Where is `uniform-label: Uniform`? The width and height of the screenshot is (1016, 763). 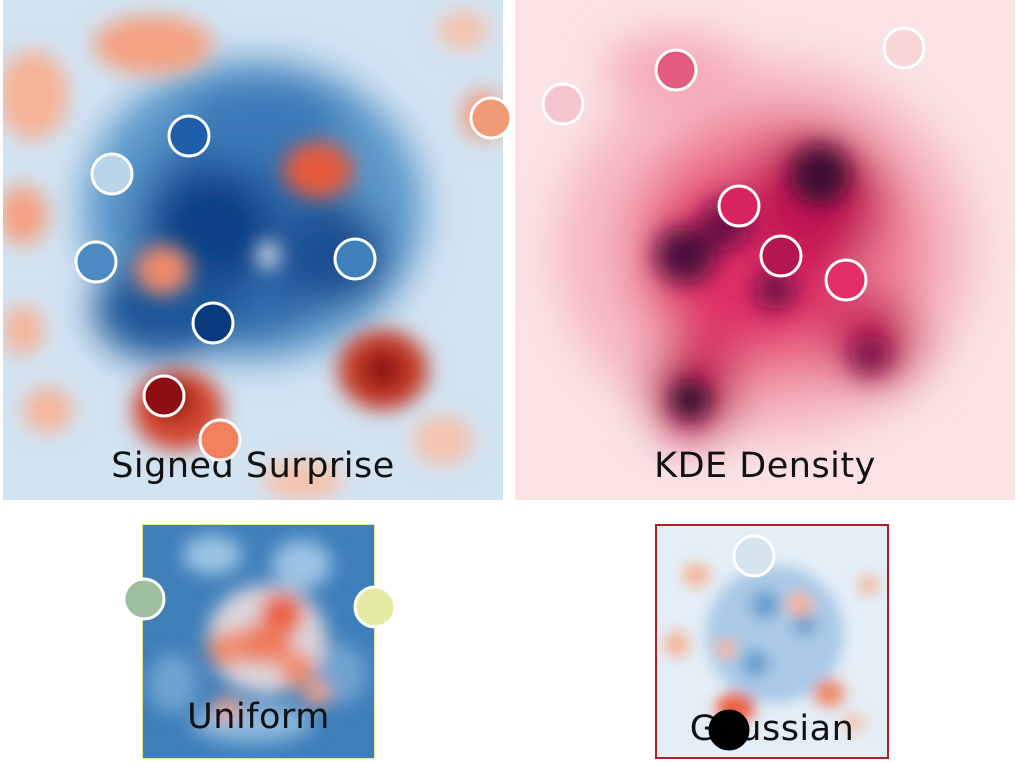 uniform-label: Uniform is located at coordinates (258, 717).